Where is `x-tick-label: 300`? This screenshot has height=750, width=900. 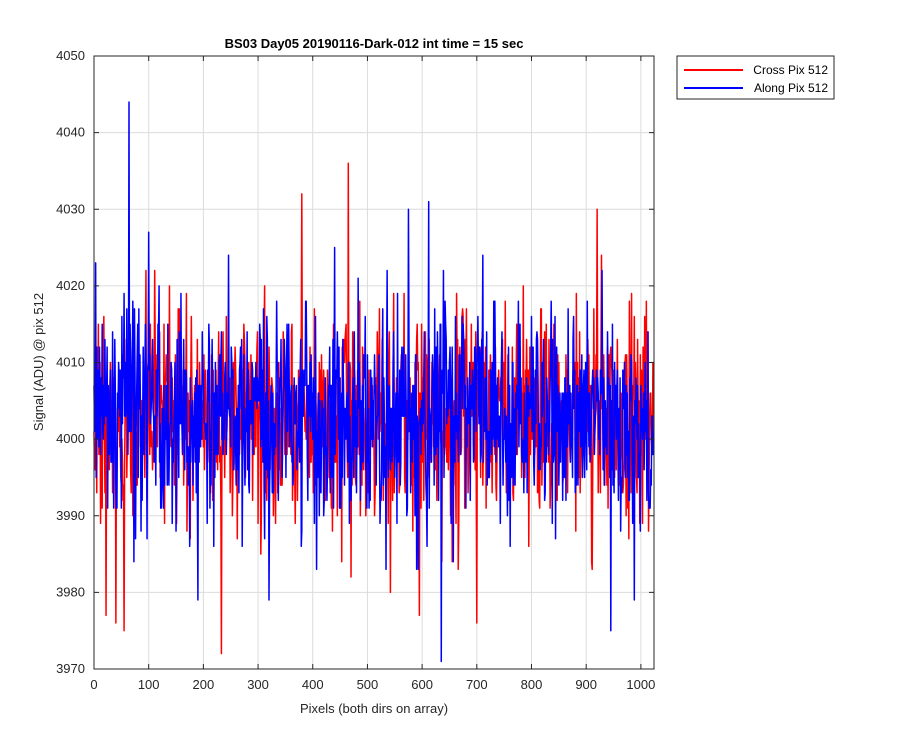
x-tick-label: 300 is located at coordinates (258, 684).